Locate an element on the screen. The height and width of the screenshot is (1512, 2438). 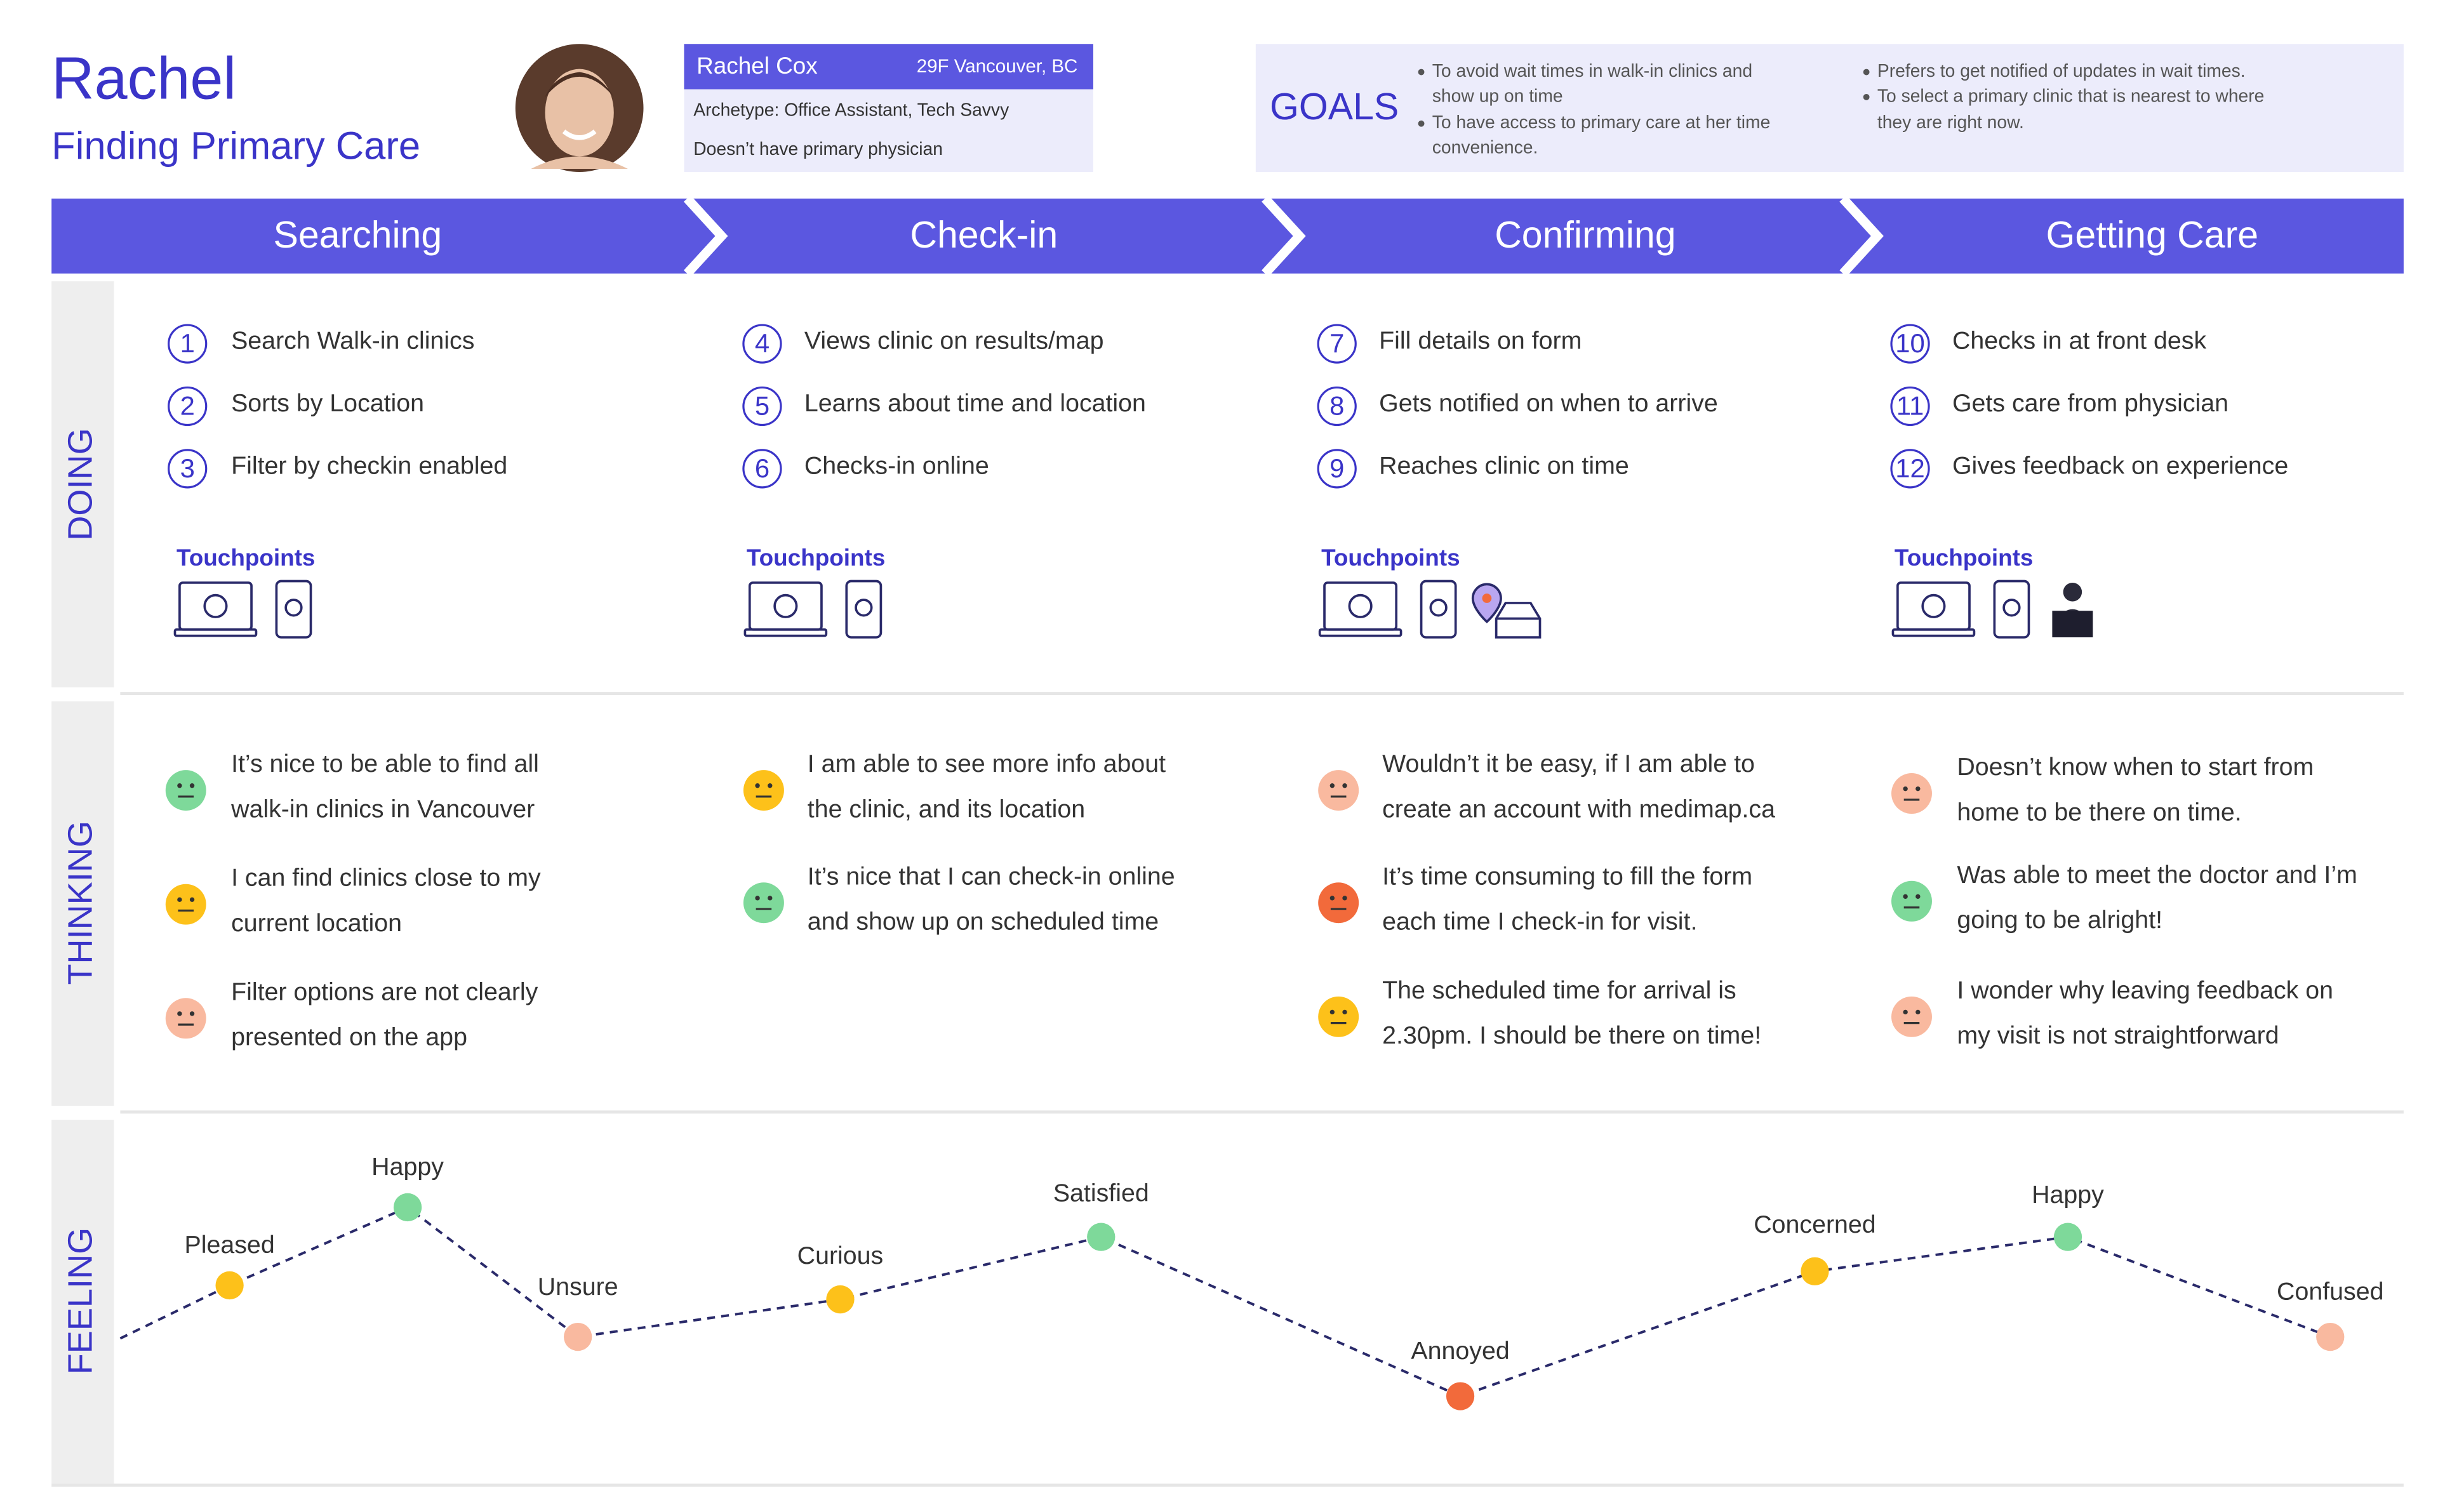
goal-text: show up on time is located at coordinates (1497, 95).